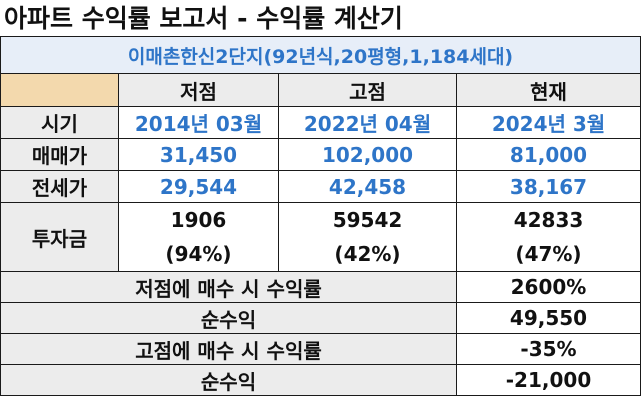 This screenshot has height=410, width=642. What do you see at coordinates (198, 219) in the screenshot?
I see `investment-low: 1906` at bounding box center [198, 219].